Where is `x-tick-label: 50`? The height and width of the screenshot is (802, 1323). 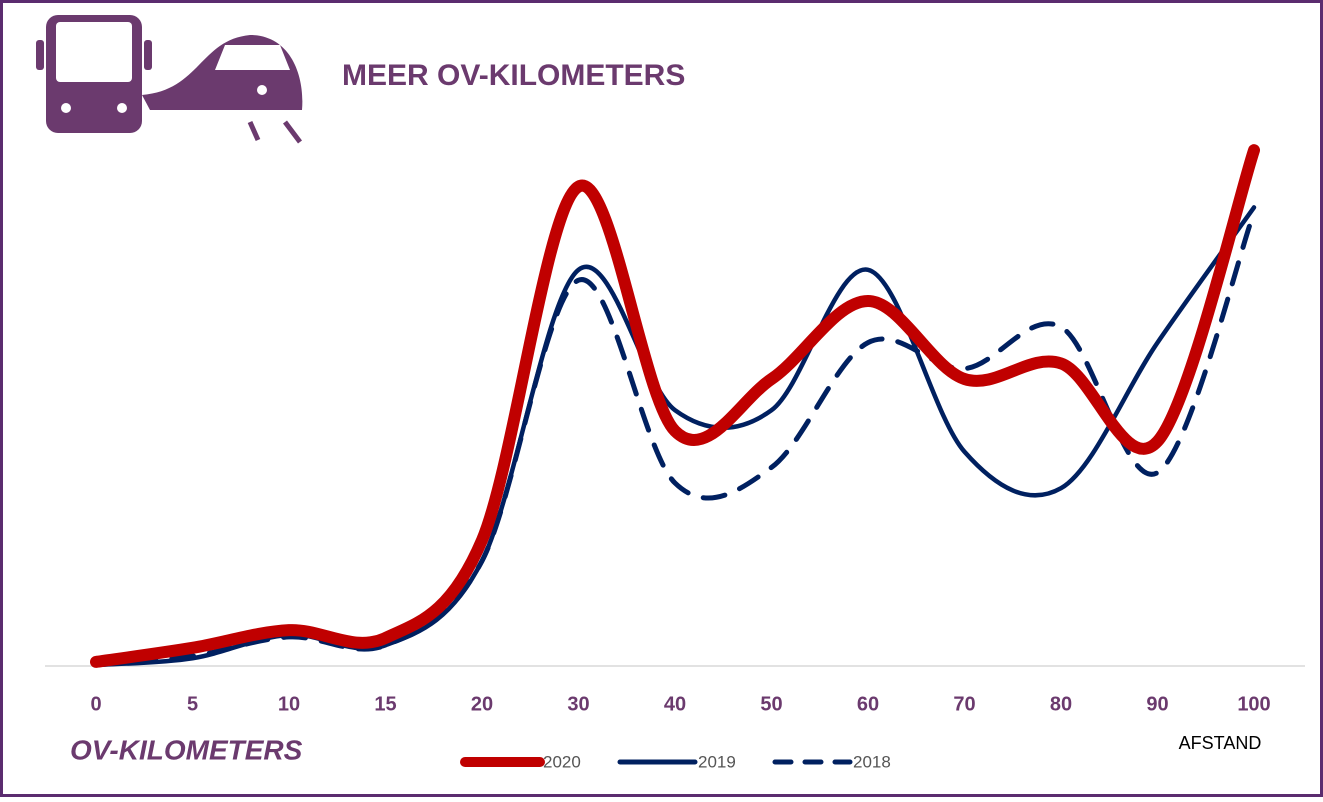 x-tick-label: 50 is located at coordinates (771, 704).